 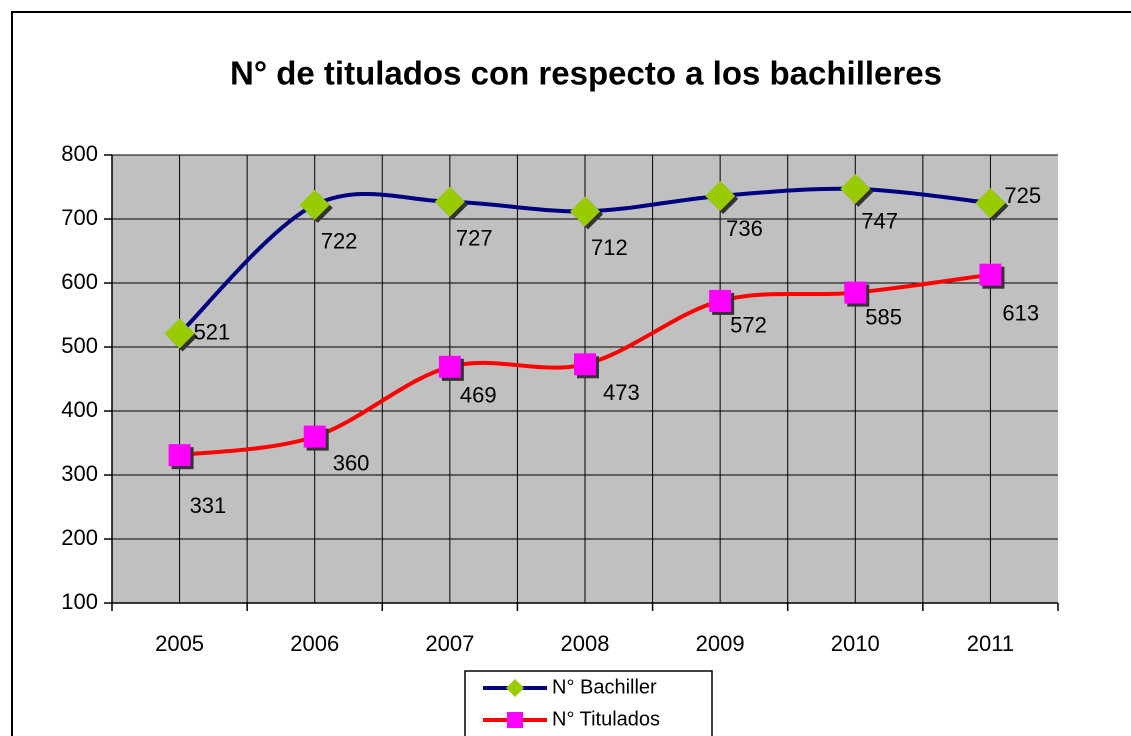 I want to click on data-label: 722, so click(x=339, y=241).